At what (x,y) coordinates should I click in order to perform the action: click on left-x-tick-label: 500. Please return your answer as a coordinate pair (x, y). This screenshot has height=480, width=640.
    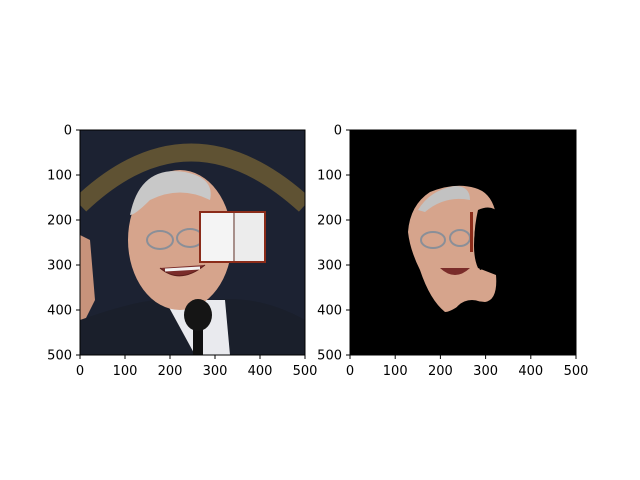
    Looking at the image, I should click on (305, 371).